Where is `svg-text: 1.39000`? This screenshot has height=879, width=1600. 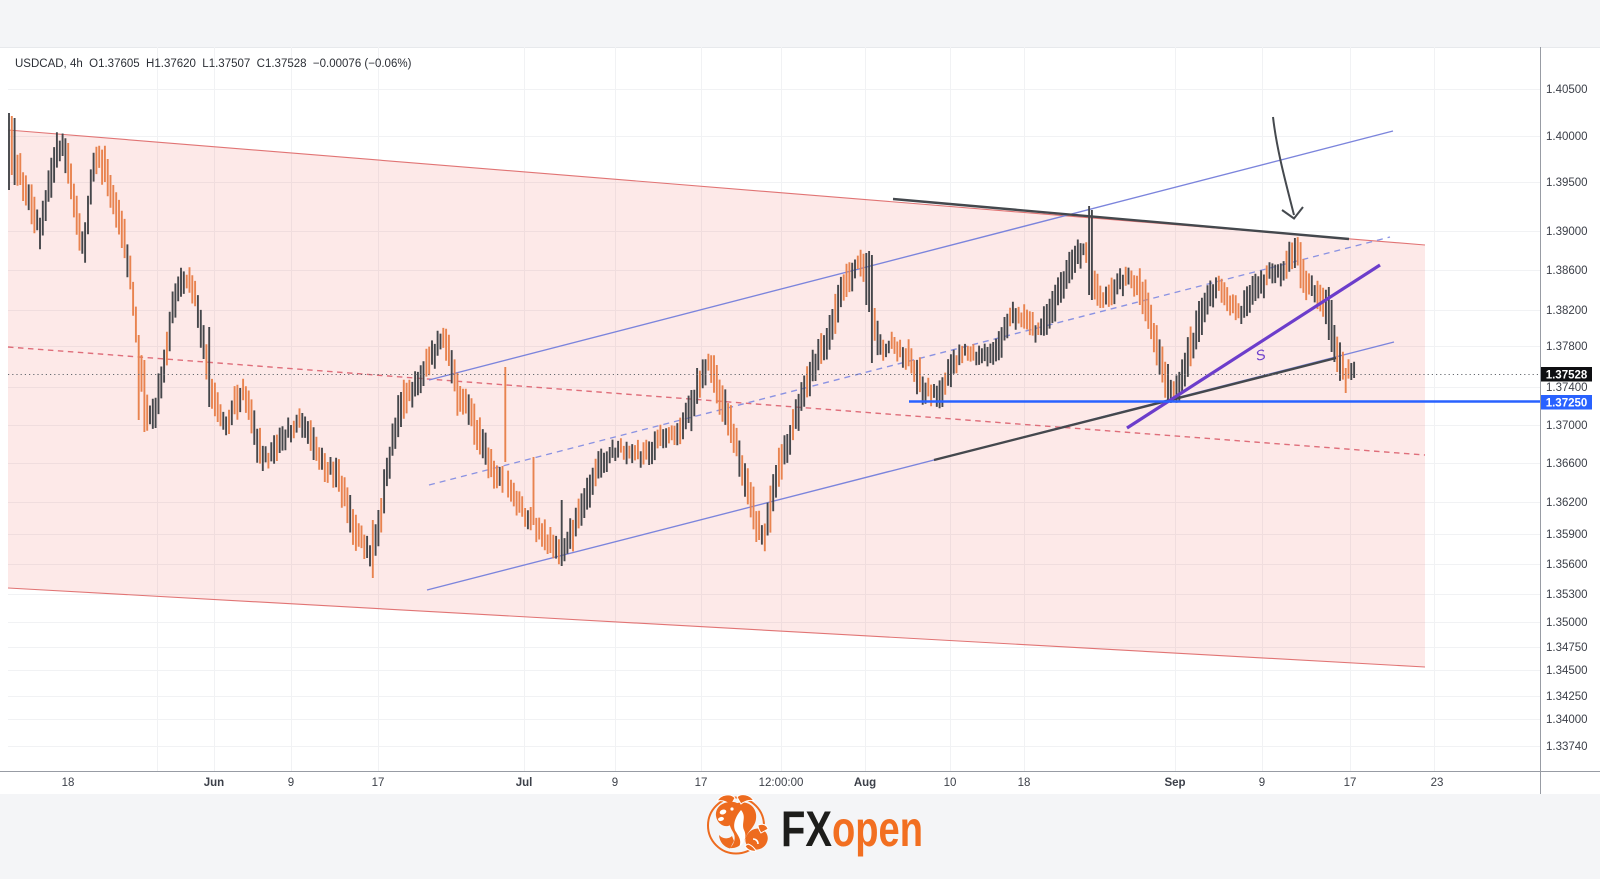 svg-text: 1.39000 is located at coordinates (1567, 232).